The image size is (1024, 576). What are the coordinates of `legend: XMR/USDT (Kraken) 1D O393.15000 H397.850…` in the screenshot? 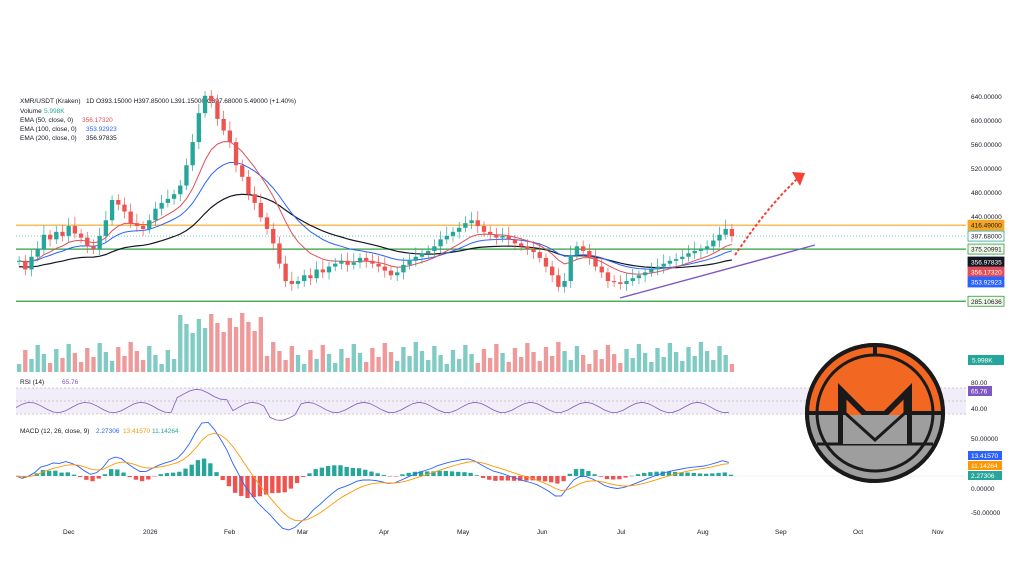 It's located at (158, 120).